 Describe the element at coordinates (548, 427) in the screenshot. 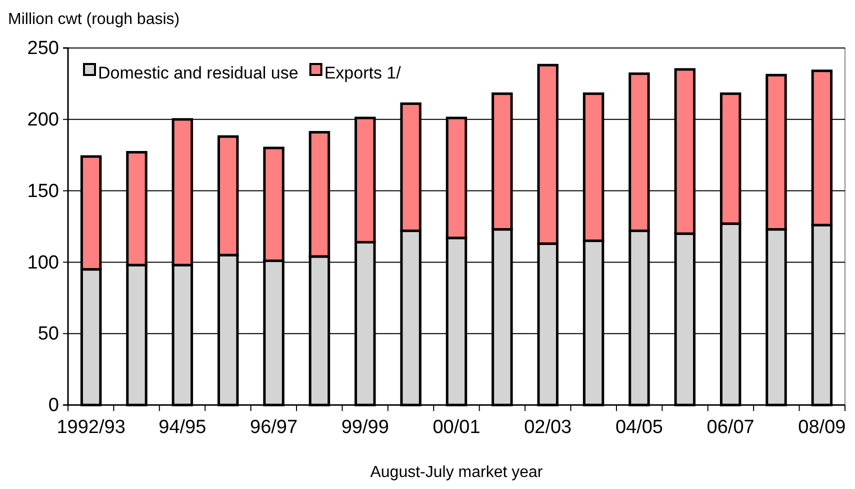

I see `x-tick-label: 02/03` at that location.